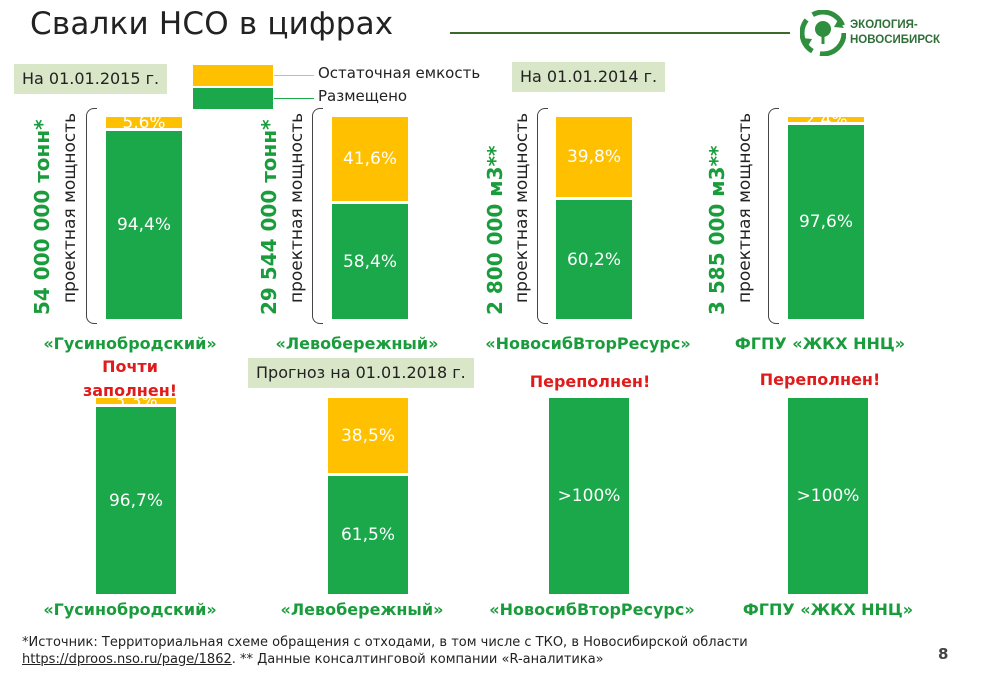 The width and height of the screenshot is (982, 685). What do you see at coordinates (370, 261) in the screenshot?
I see `top-bar-placed-1: 58,4%` at bounding box center [370, 261].